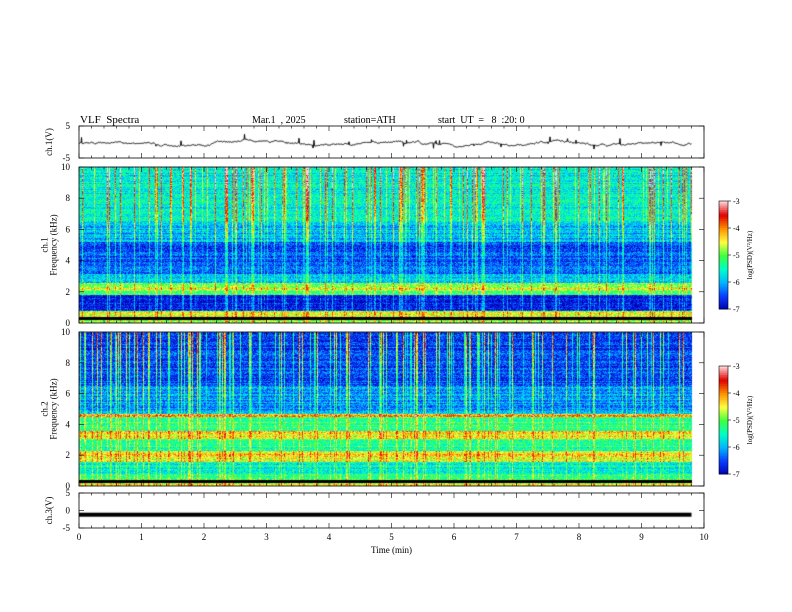 The height and width of the screenshot is (612, 792). I want to click on x-tick-label: 7, so click(516, 537).